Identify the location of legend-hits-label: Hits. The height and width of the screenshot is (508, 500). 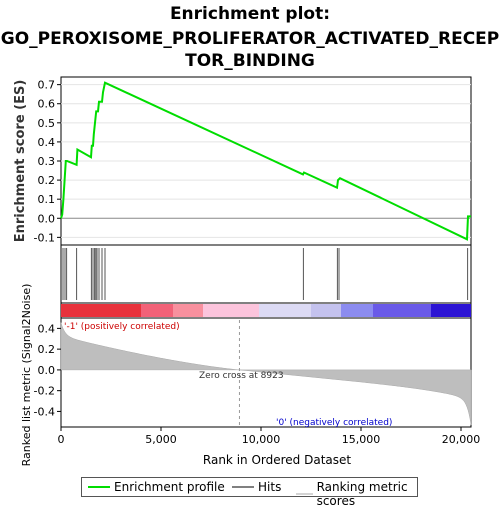
(270, 487).